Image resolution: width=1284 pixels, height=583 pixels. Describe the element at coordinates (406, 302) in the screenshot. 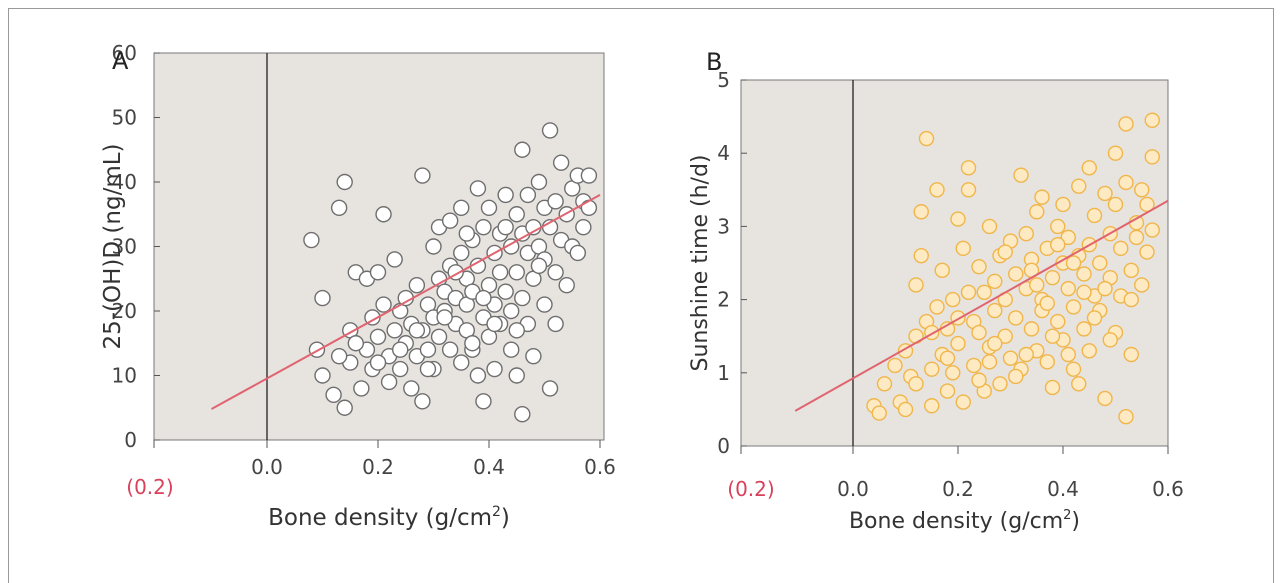

I see `regression-line` at that location.